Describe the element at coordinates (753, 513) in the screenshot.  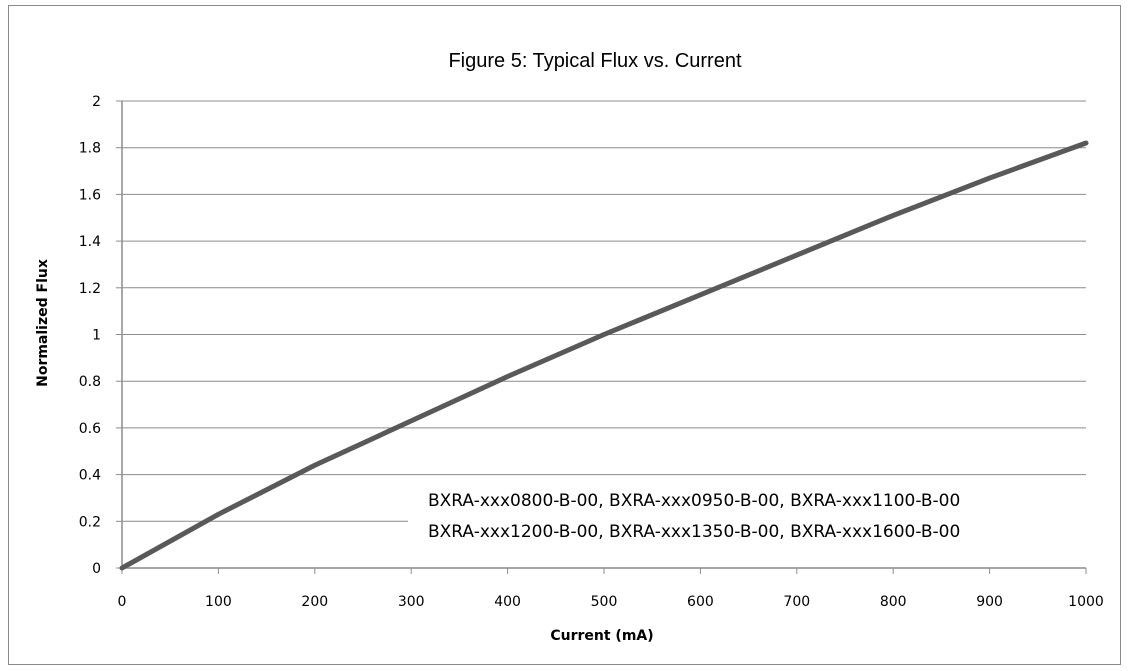
I see `annotation-backdrop` at that location.